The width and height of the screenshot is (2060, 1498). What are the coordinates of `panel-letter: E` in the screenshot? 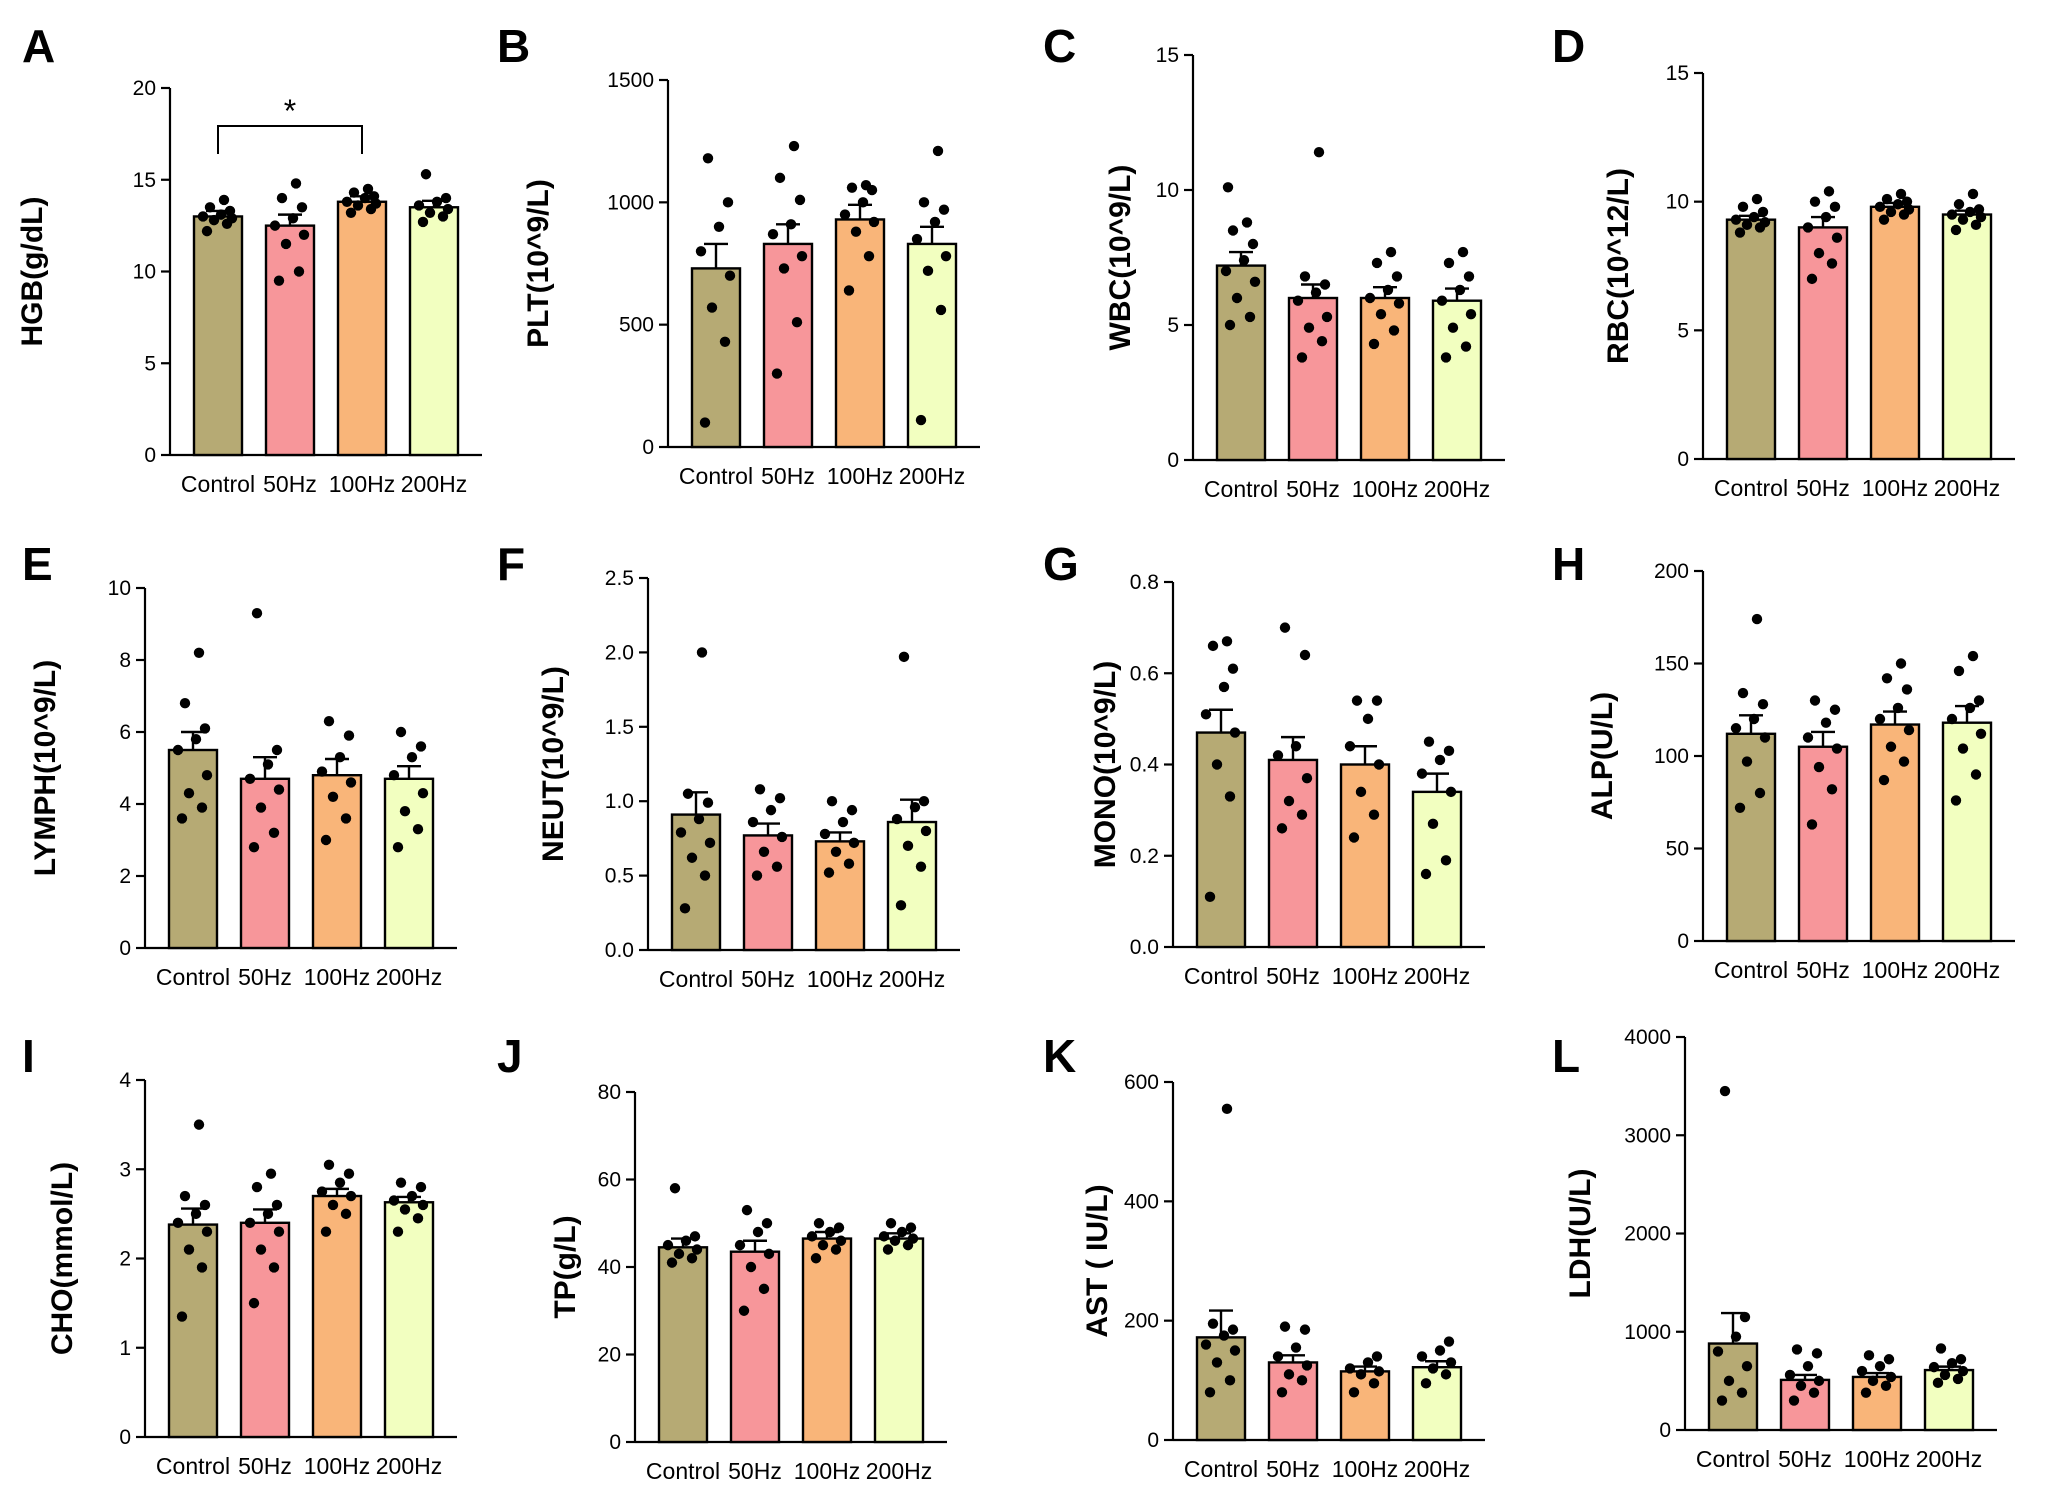 It's located at (37, 564).